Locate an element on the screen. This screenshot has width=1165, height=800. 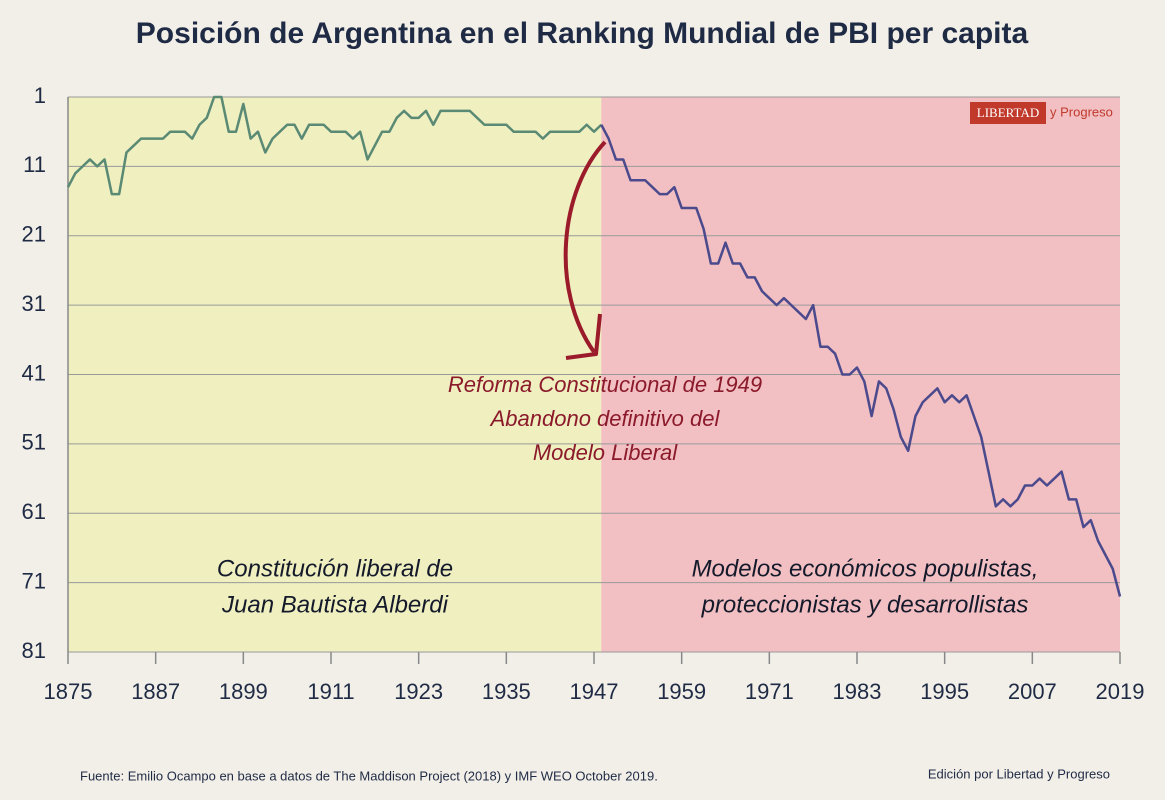
annotation: Abandono definitivo del is located at coordinates (605, 418).